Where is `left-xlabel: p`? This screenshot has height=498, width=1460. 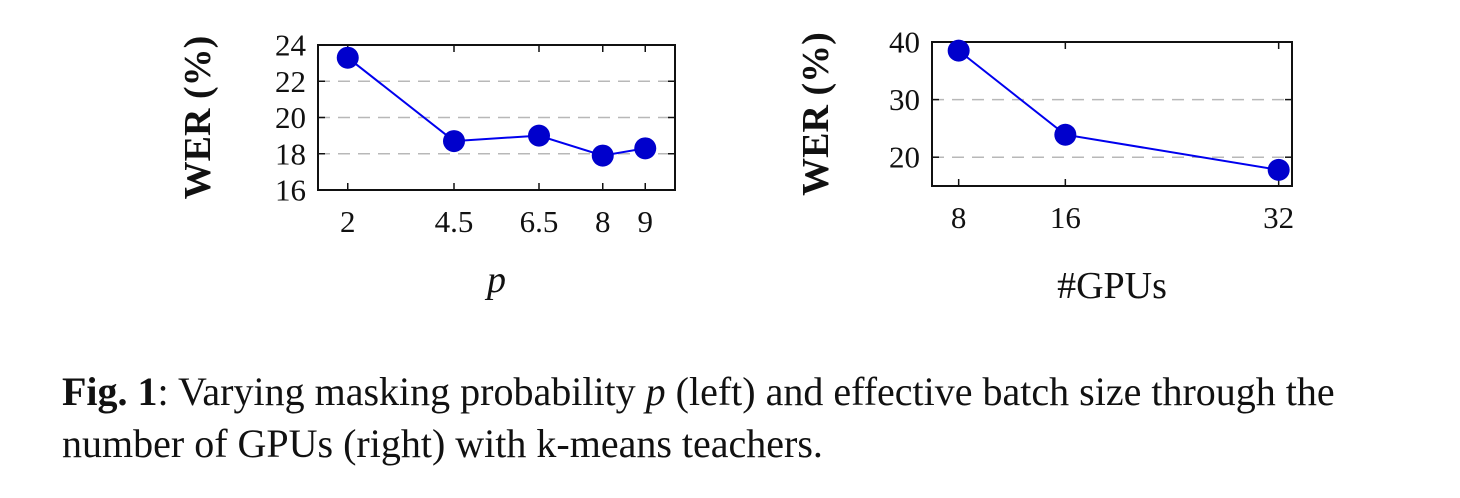 left-xlabel: p is located at coordinates (495, 280).